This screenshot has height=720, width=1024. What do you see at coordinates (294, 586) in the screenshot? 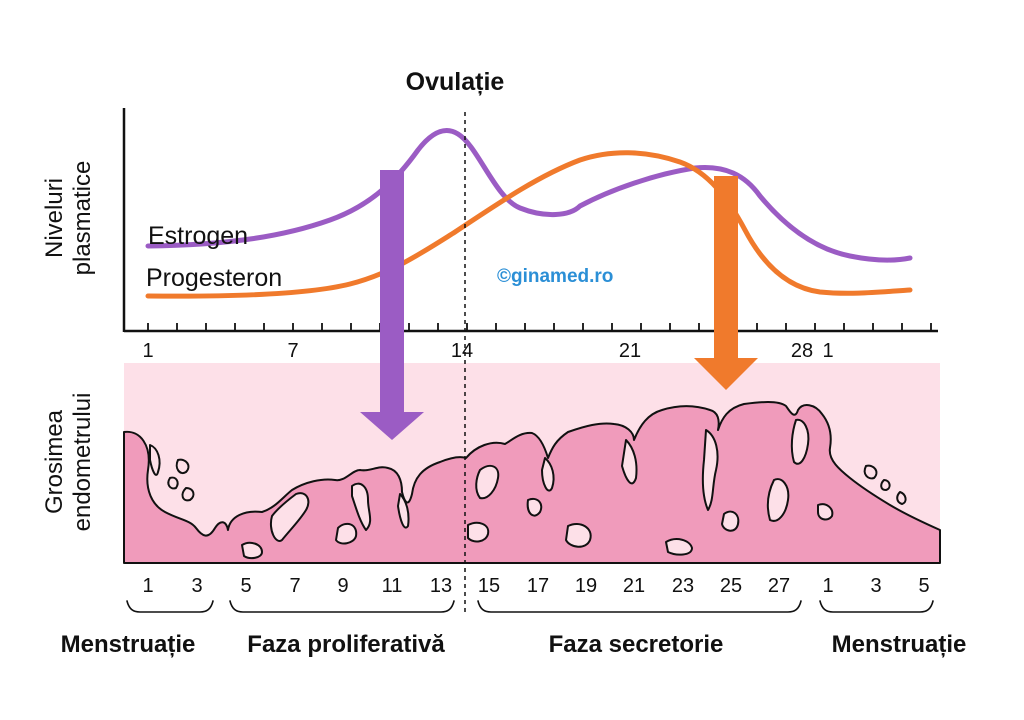
I see `day-label: 7` at bounding box center [294, 586].